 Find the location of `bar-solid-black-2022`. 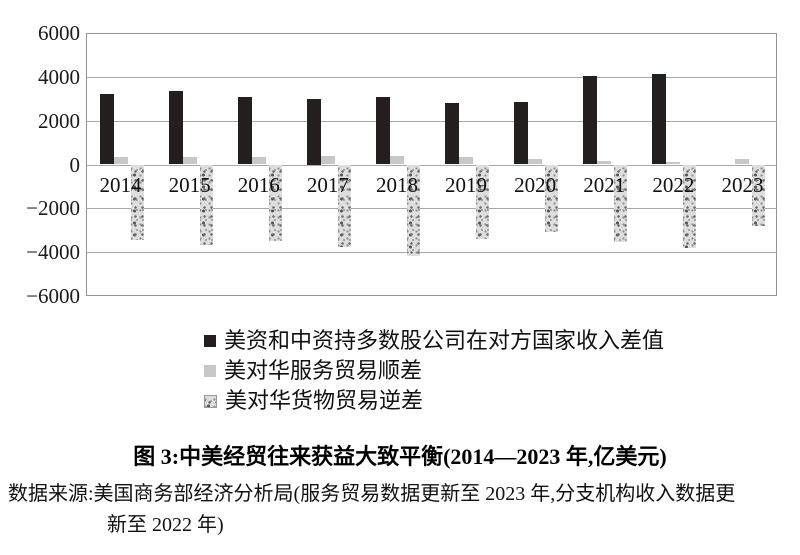

bar-solid-black-2022 is located at coordinates (659, 119).